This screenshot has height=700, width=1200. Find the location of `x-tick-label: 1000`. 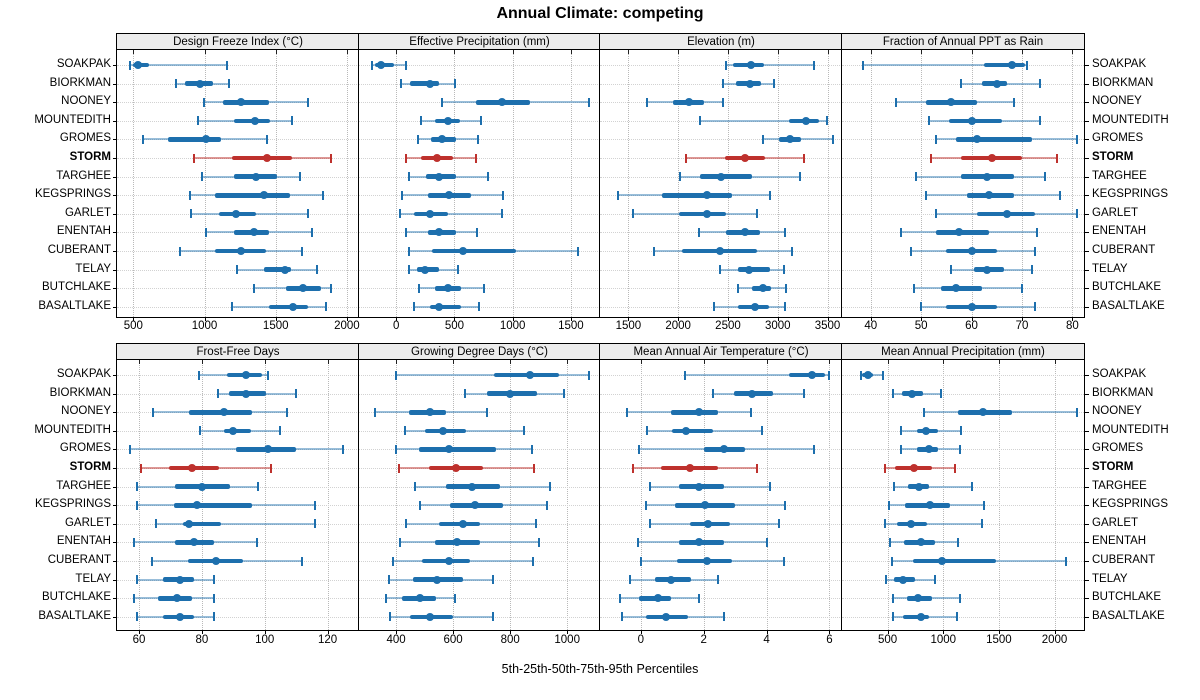

x-tick-label: 1000 is located at coordinates (943, 640).